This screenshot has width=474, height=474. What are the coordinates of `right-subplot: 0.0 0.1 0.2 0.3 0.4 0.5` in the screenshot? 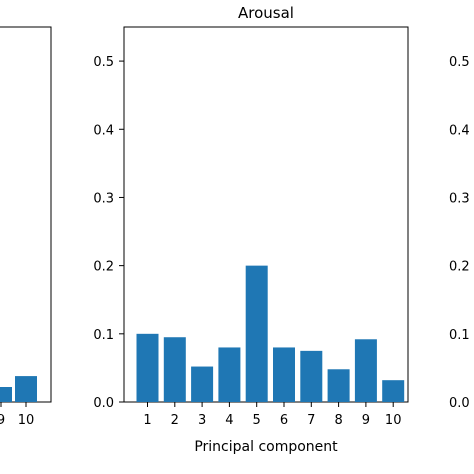 It's located at (459, 233).